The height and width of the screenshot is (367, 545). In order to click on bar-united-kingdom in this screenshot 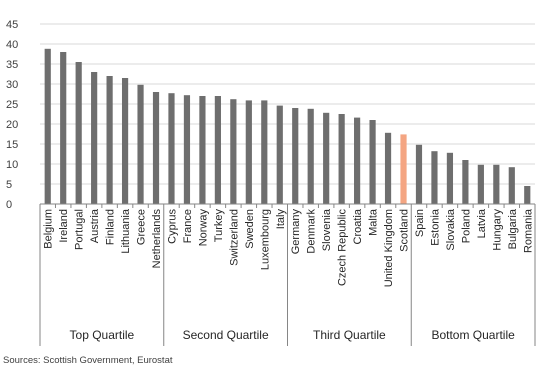, I will do `click(388, 168)`.